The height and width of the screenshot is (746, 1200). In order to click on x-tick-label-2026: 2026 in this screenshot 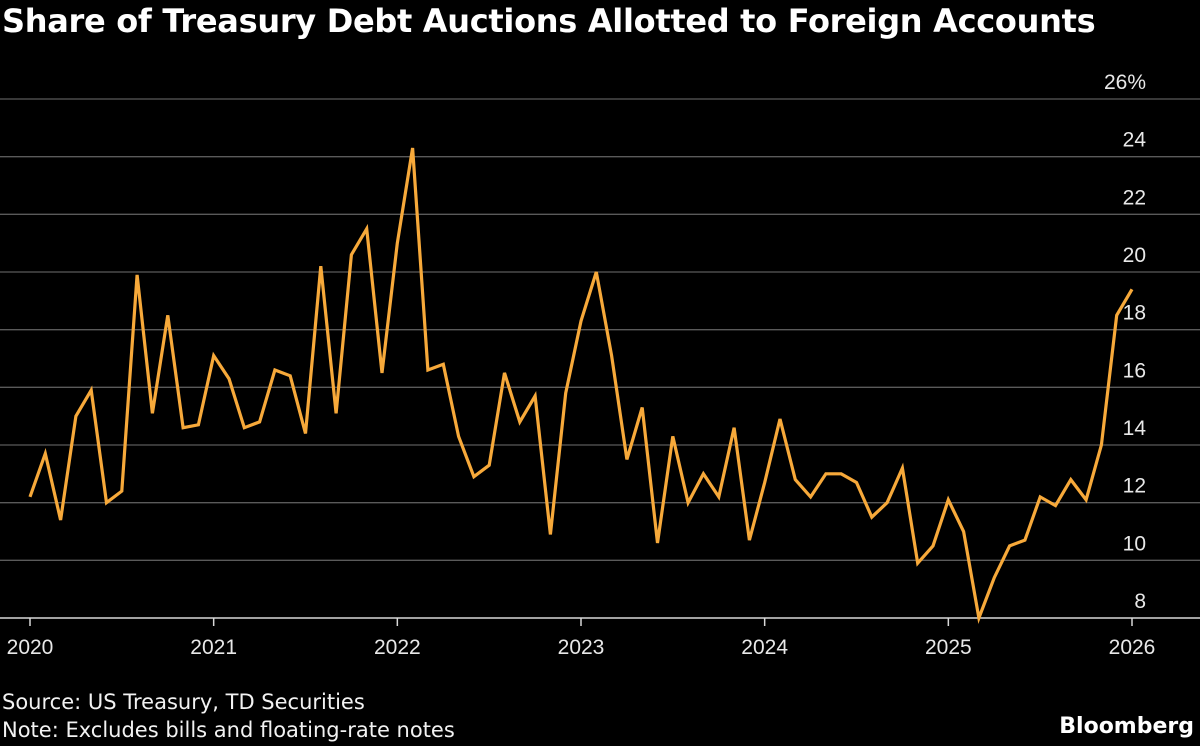, I will do `click(1132, 647)`.